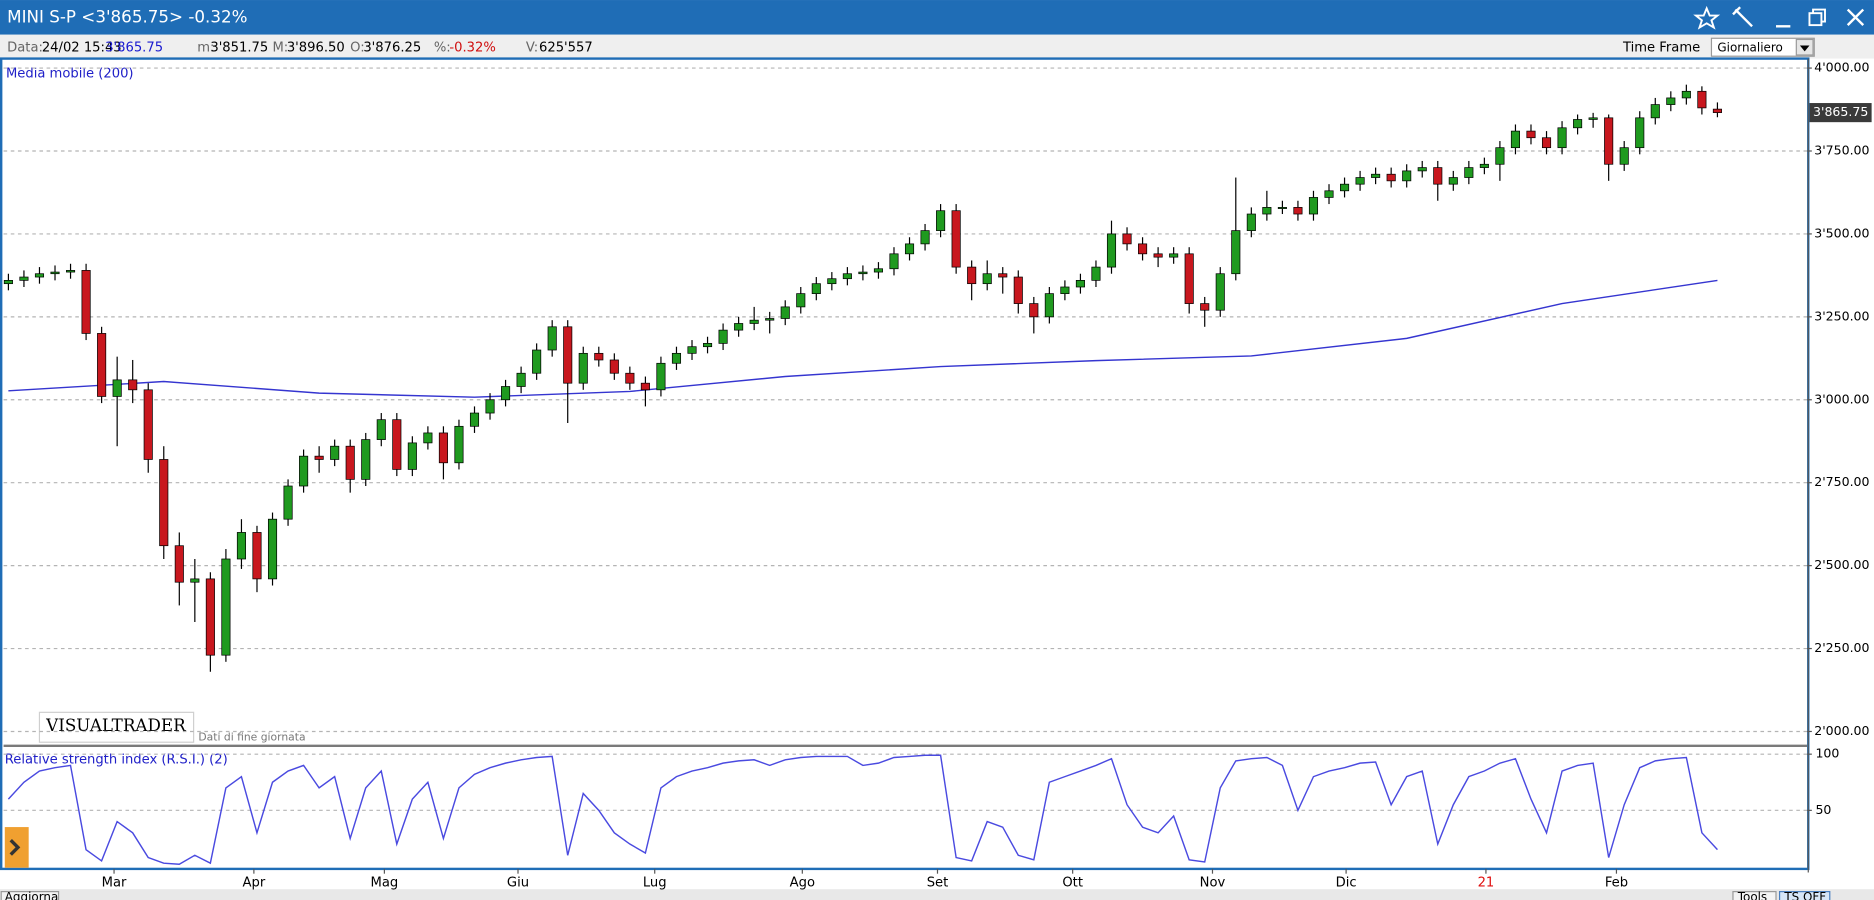 The height and width of the screenshot is (900, 1874). What do you see at coordinates (1742, 17) in the screenshot?
I see `pin-icon` at bounding box center [1742, 17].